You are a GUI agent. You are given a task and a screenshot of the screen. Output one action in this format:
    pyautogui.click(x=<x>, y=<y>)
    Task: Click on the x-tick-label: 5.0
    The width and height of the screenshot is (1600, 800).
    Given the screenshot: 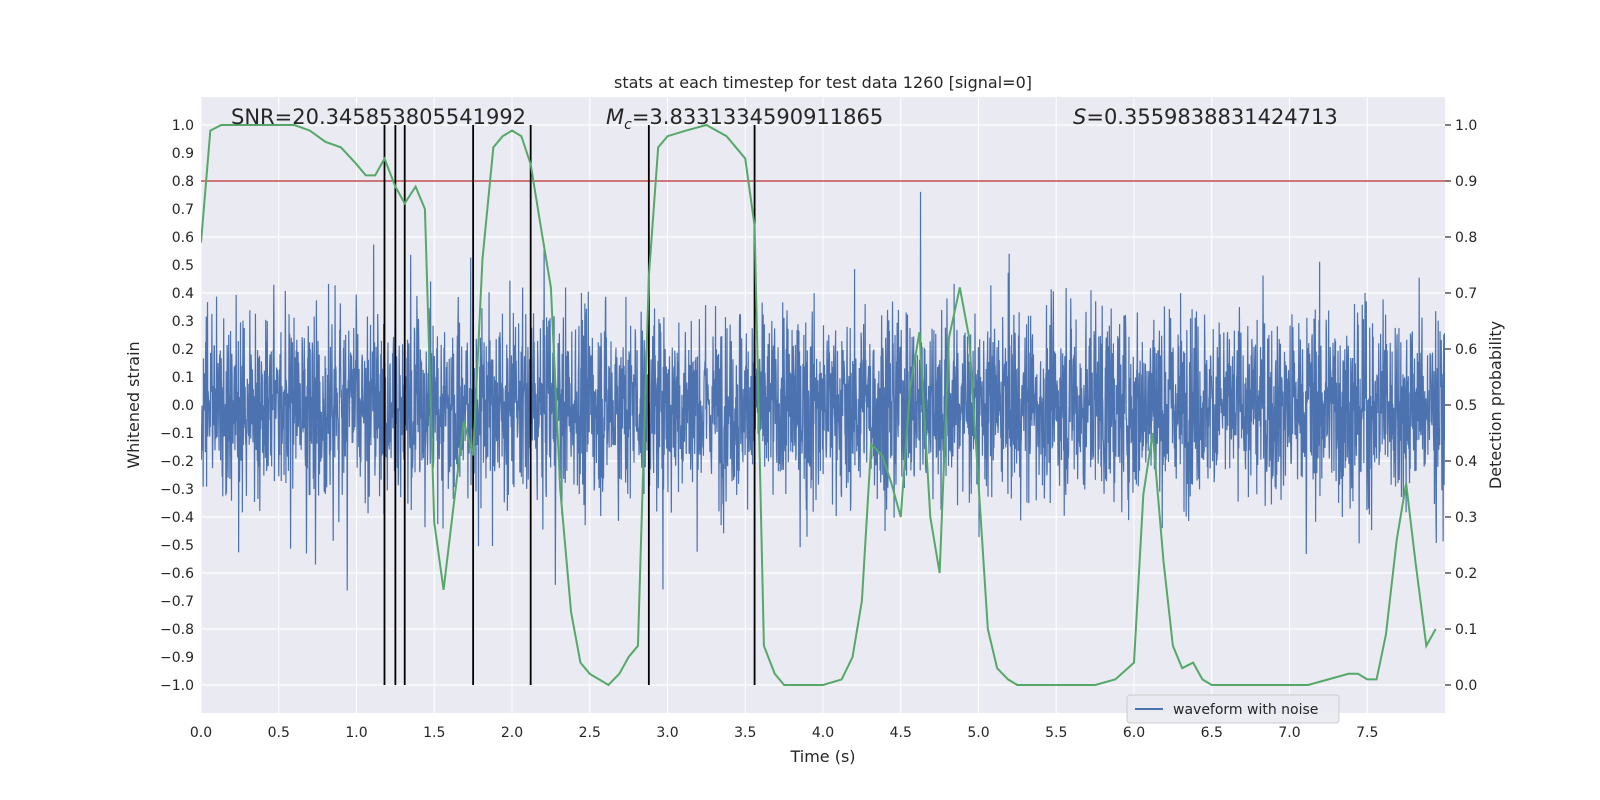 What is the action you would take?
    pyautogui.click(x=978, y=733)
    